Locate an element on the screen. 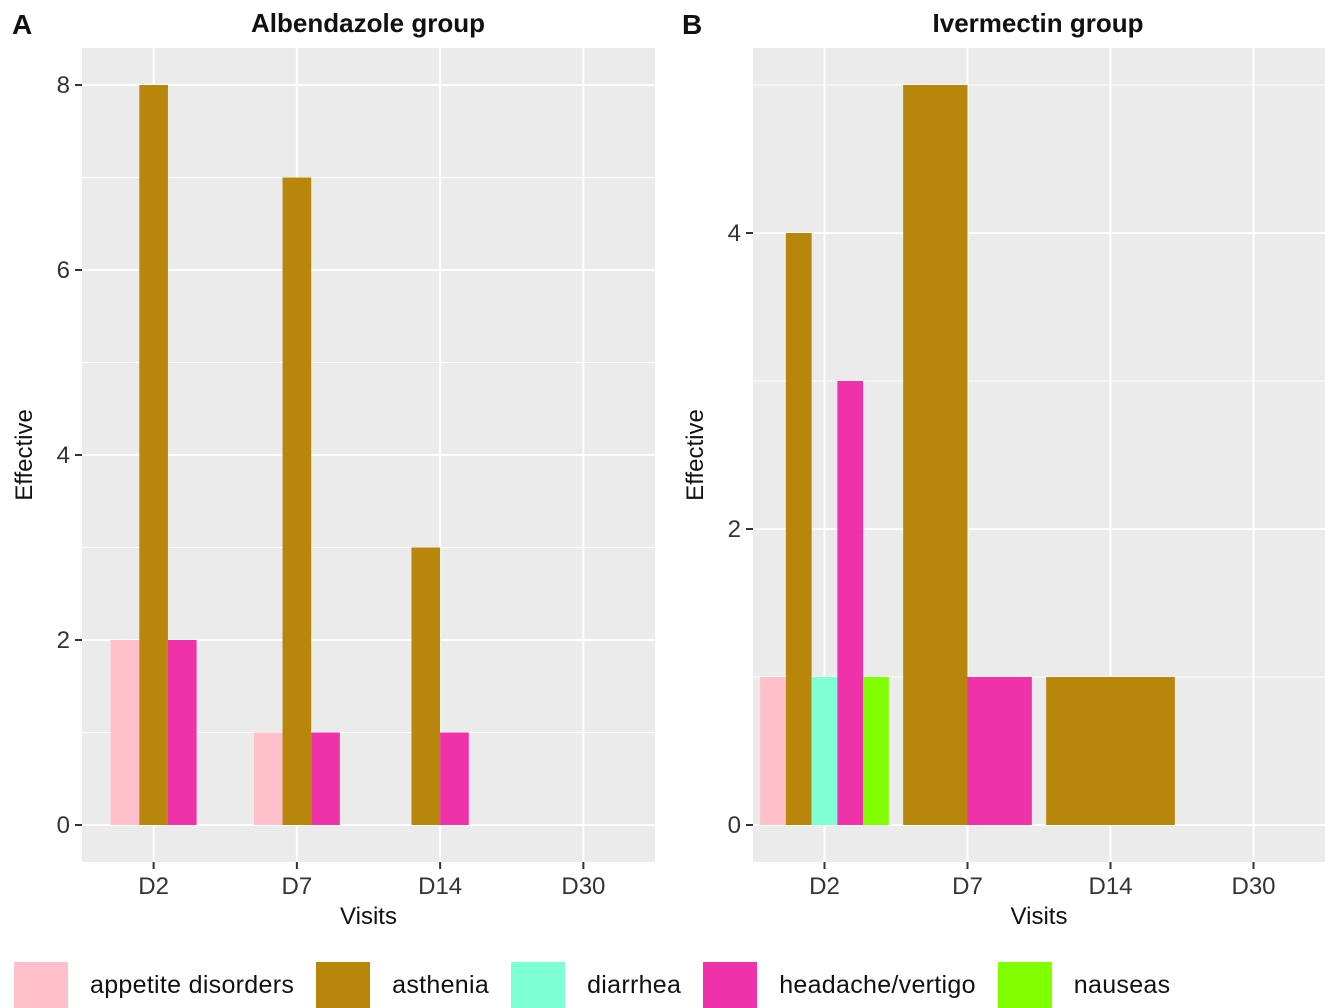  bar-diarrhea-d2 is located at coordinates (824, 751).